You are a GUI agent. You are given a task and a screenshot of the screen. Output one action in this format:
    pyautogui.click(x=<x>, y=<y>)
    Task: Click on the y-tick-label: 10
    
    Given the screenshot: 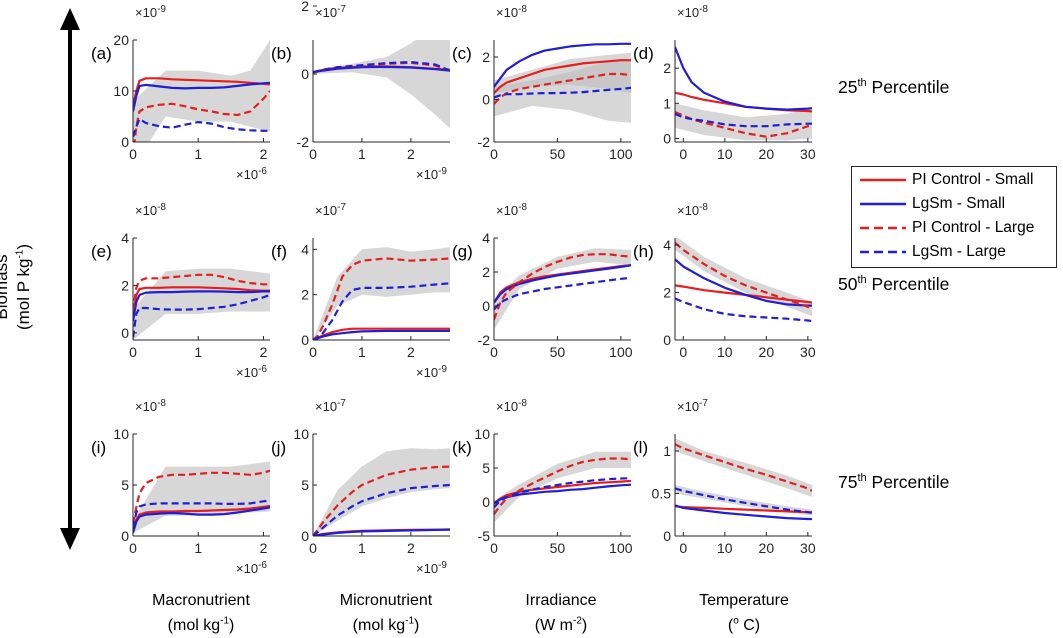 What is the action you would take?
    pyautogui.click(x=301, y=434)
    